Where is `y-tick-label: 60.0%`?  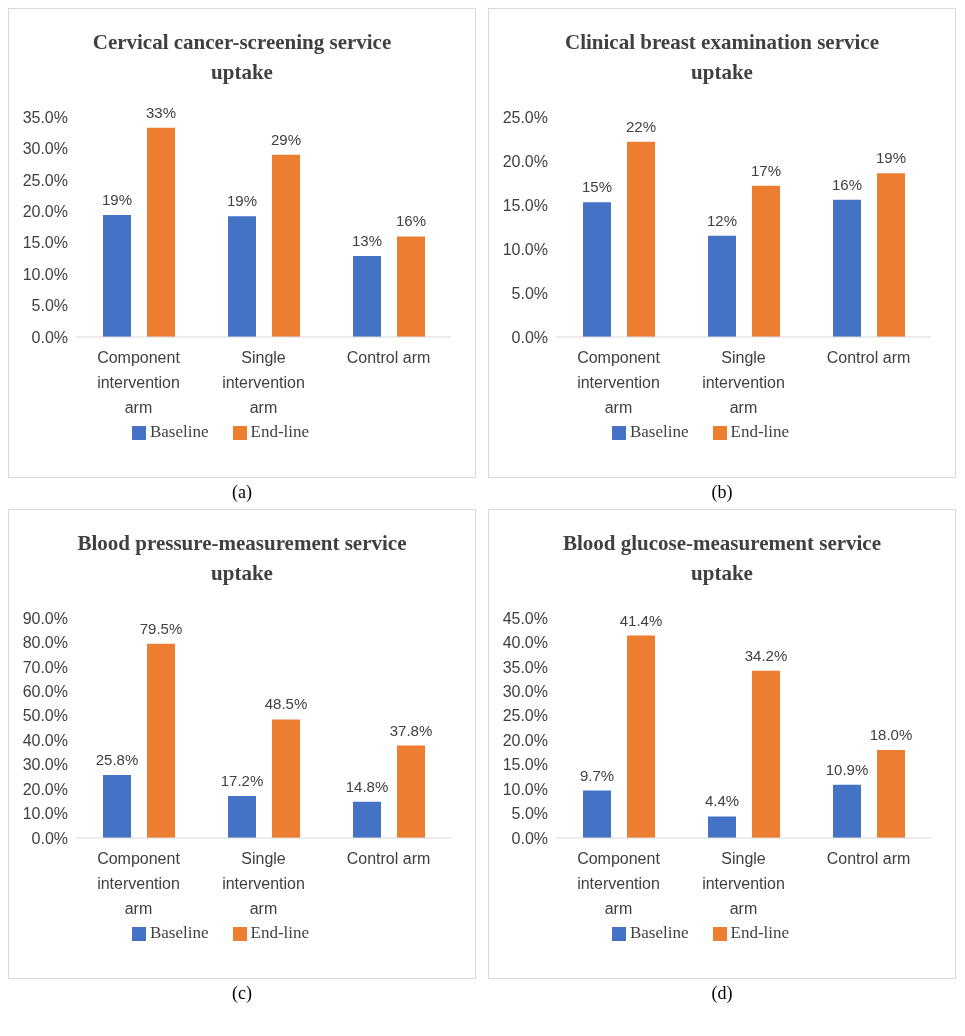 y-tick-label: 60.0% is located at coordinates (45, 692).